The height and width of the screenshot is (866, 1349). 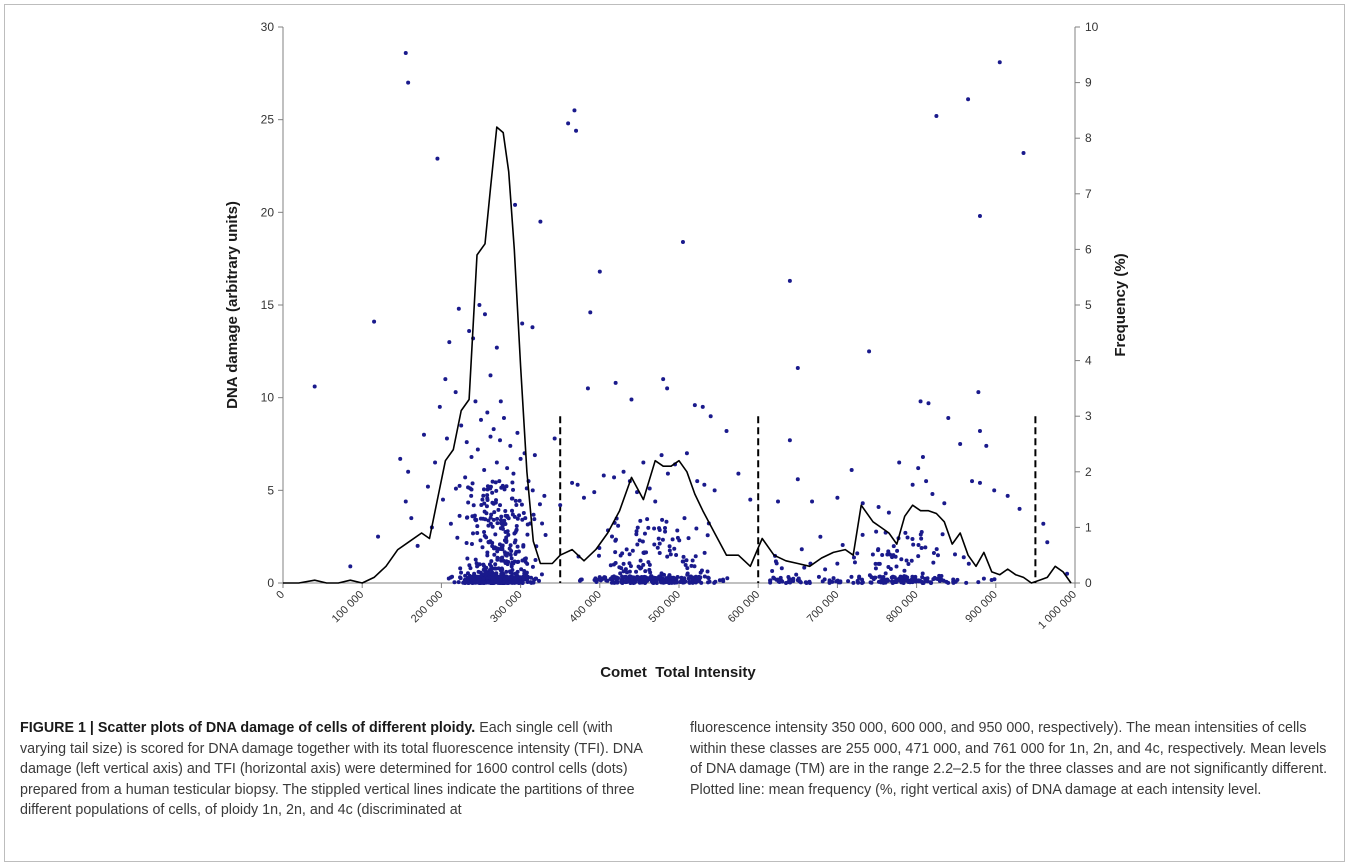 What do you see at coordinates (678, 672) in the screenshot?
I see `x-axis-label: Comet Total Intensity` at bounding box center [678, 672].